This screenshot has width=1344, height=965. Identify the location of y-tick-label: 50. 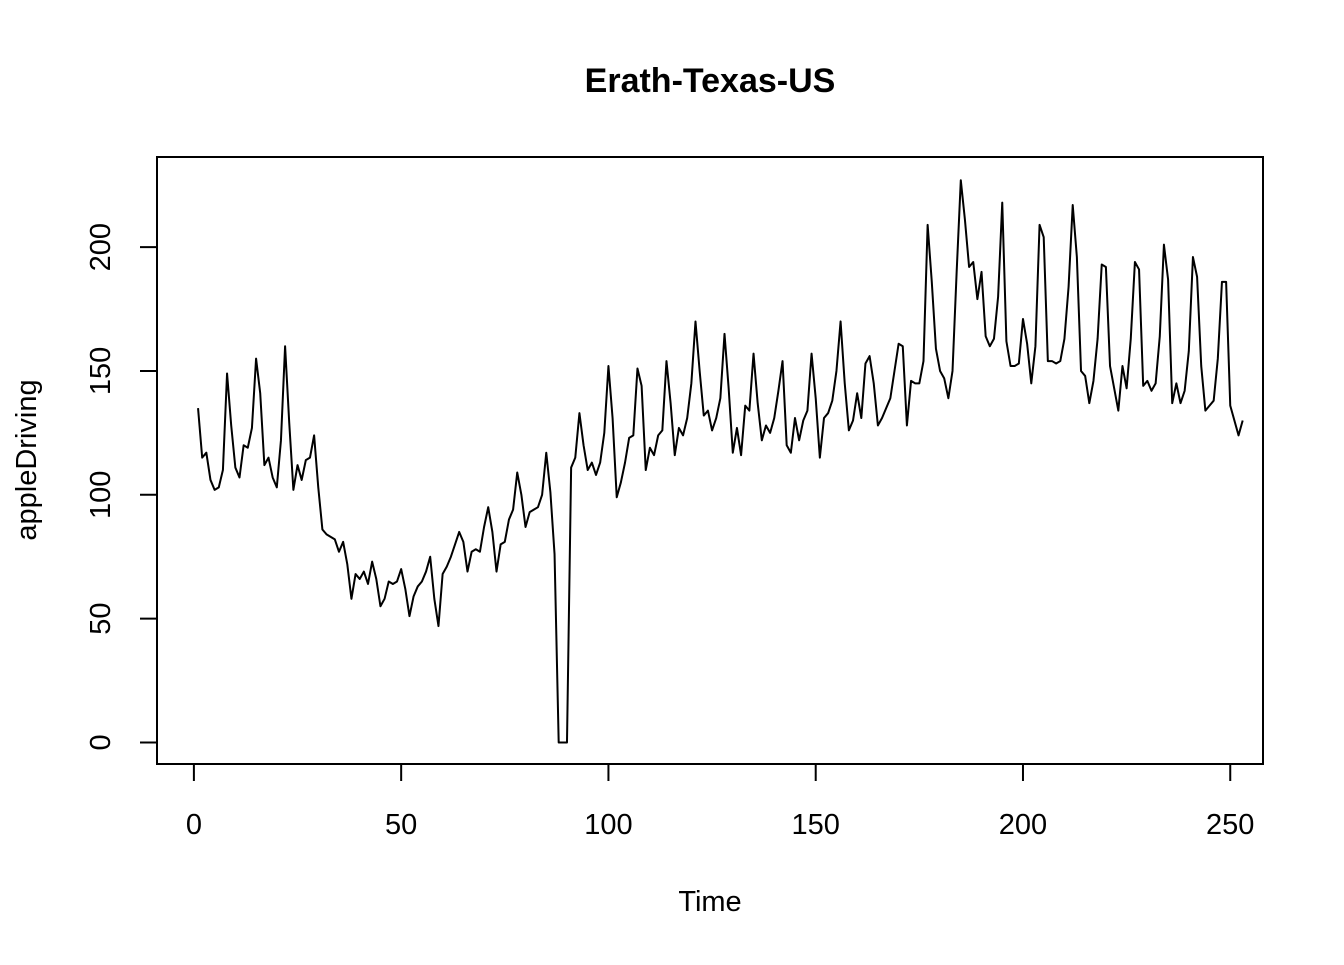
(101, 618).